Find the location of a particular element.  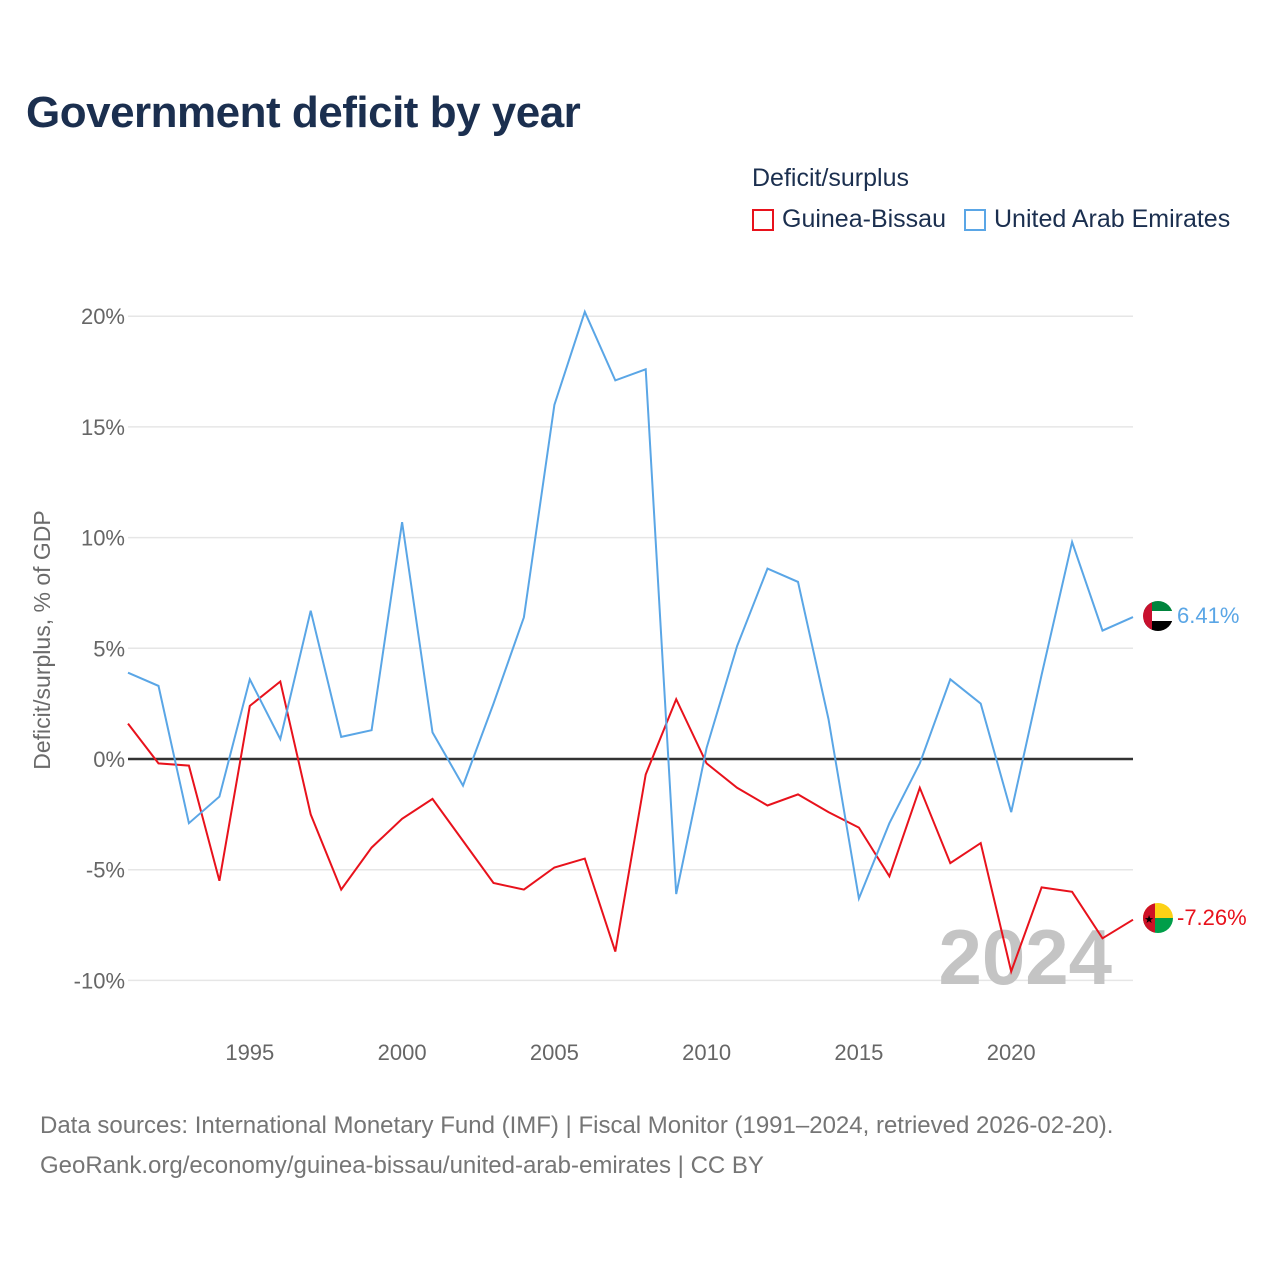

y-tick-label: 10% is located at coordinates (103, 538).